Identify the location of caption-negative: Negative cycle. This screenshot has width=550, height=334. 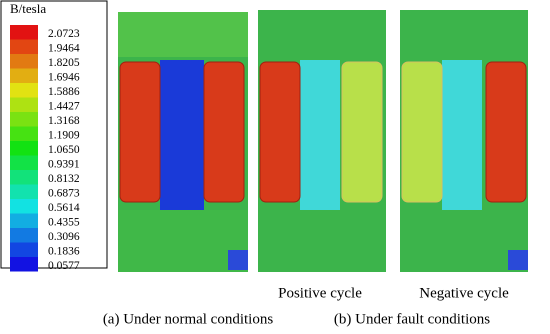
(464, 293).